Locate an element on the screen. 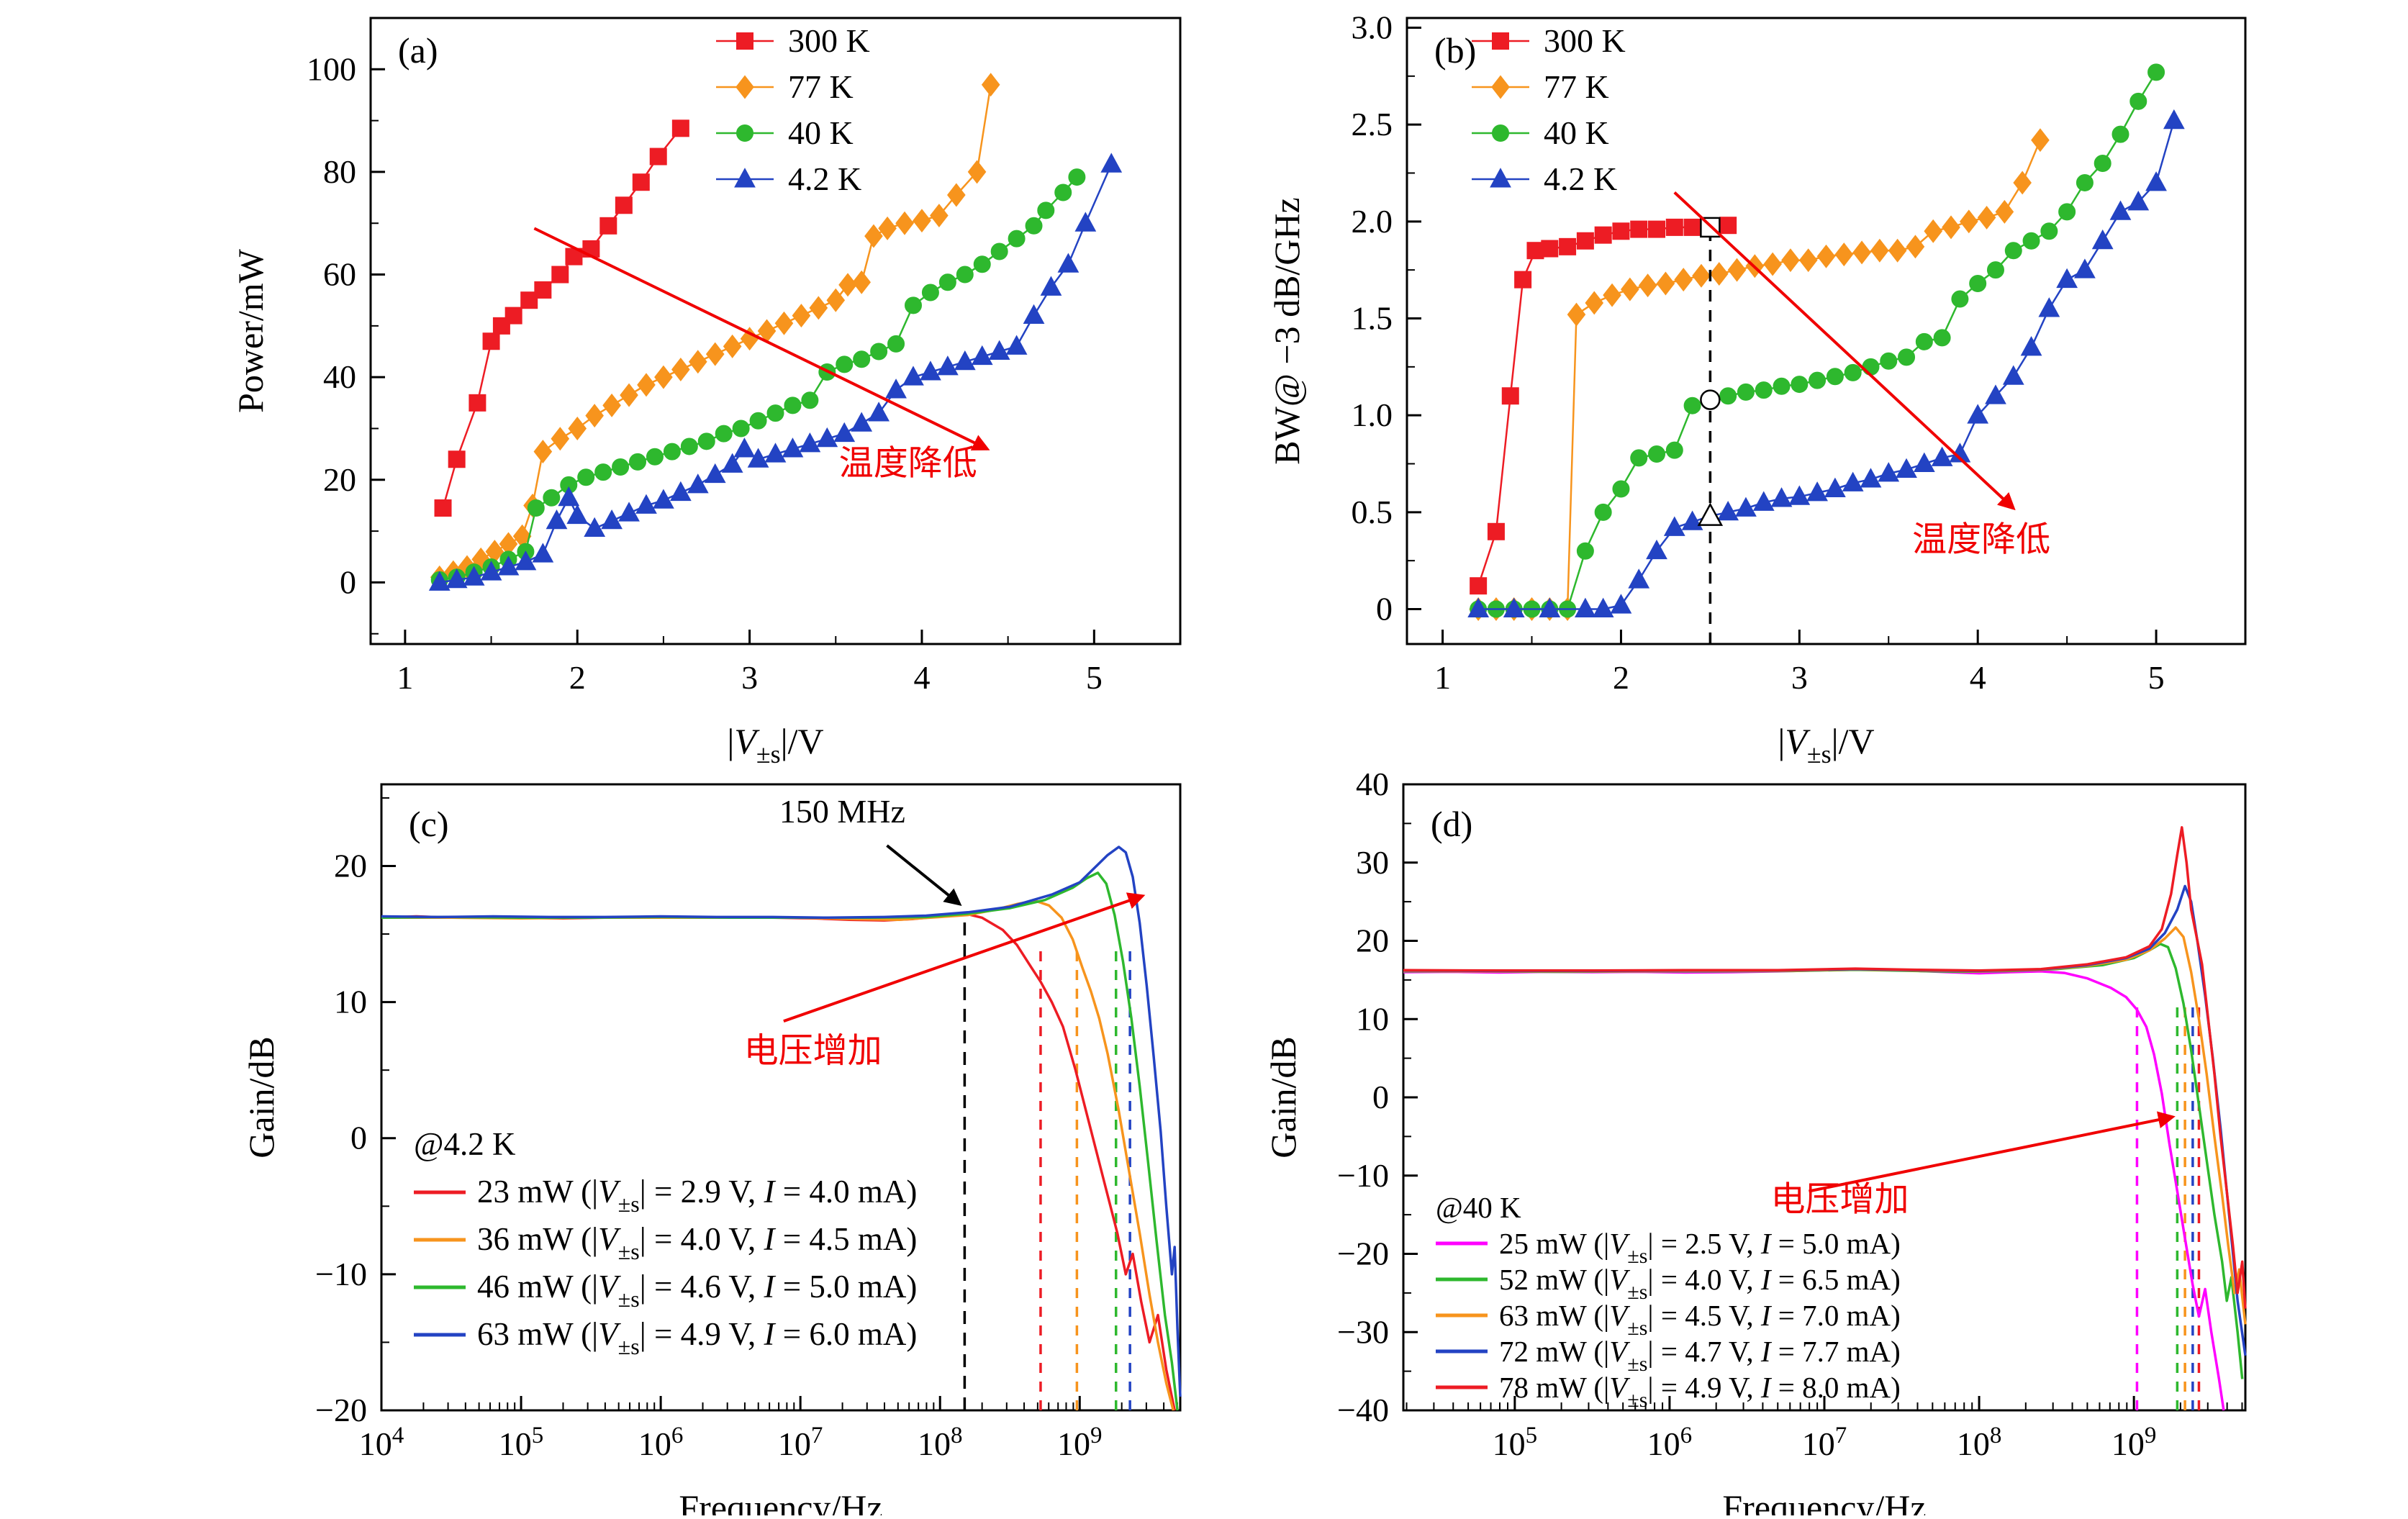 Image resolution: width=2408 pixels, height=1519 pixels. y-tick-label: 40 is located at coordinates (339, 376).